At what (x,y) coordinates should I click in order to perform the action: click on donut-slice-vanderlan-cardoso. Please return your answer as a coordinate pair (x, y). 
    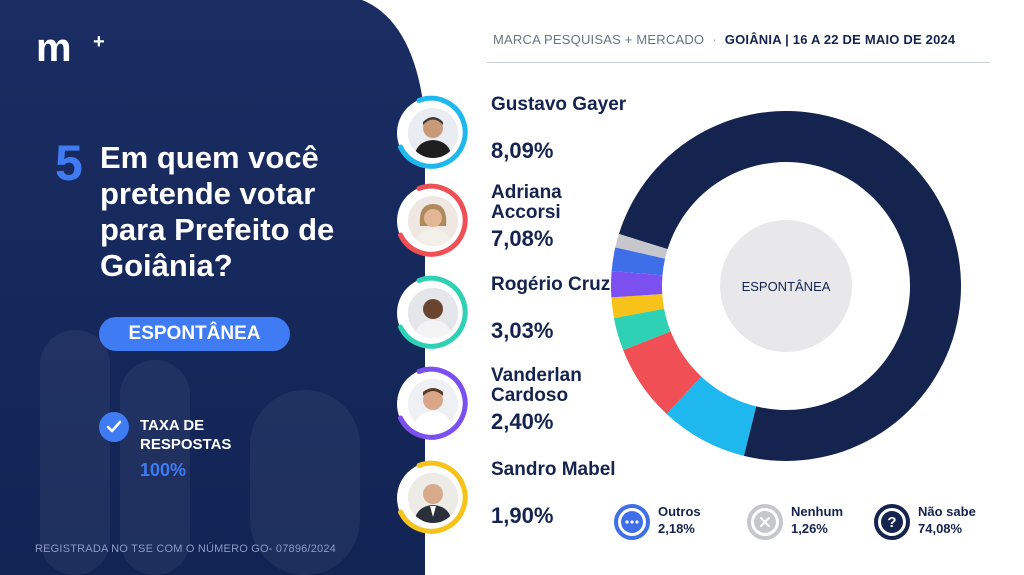
    Looking at the image, I should click on (637, 284).